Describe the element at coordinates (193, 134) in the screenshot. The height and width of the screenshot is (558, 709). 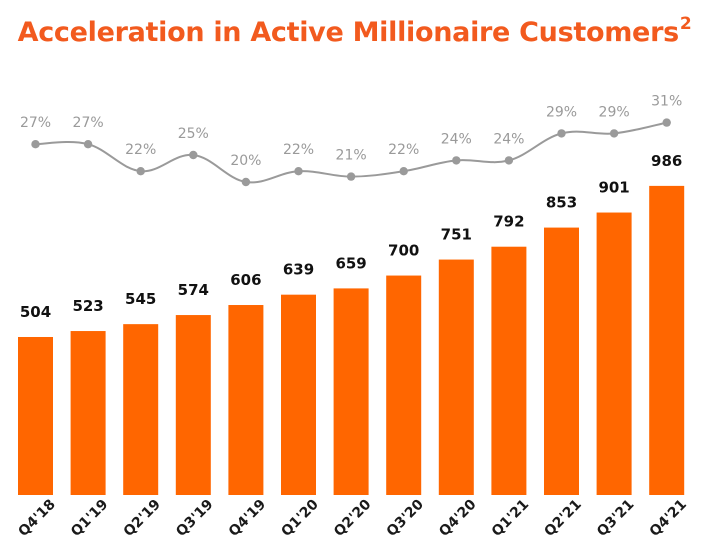
I see `line-value-label: 25%` at that location.